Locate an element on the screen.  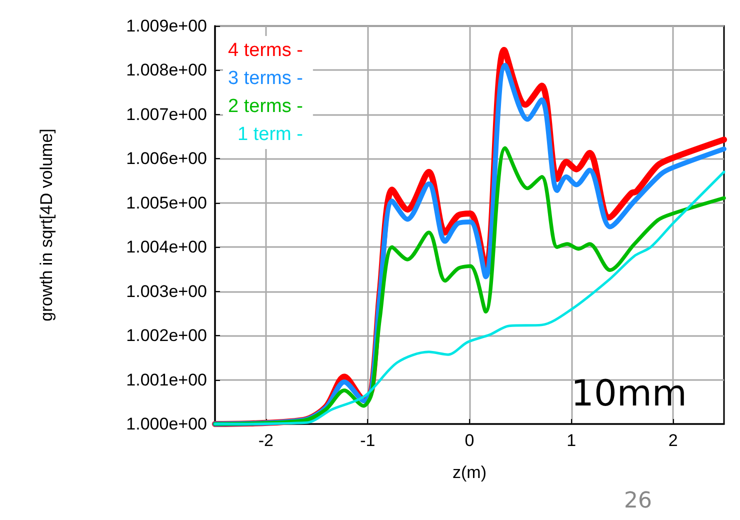
x-tick-label: -1 is located at coordinates (368, 440).